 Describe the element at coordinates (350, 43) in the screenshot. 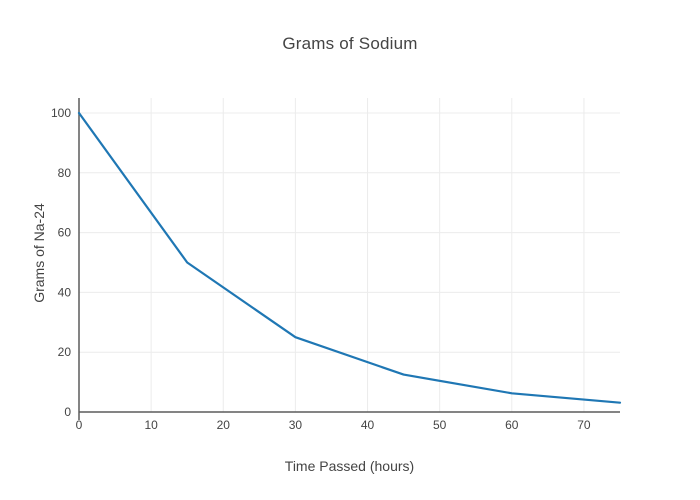

I see `chart-title: Grams of Sodium` at that location.